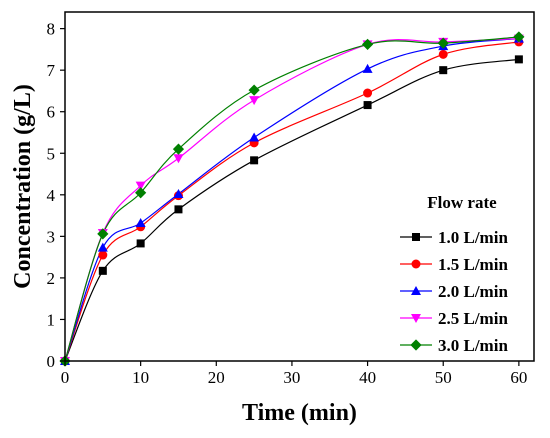  I want to click on y-tick-label: 7, so click(51, 70).